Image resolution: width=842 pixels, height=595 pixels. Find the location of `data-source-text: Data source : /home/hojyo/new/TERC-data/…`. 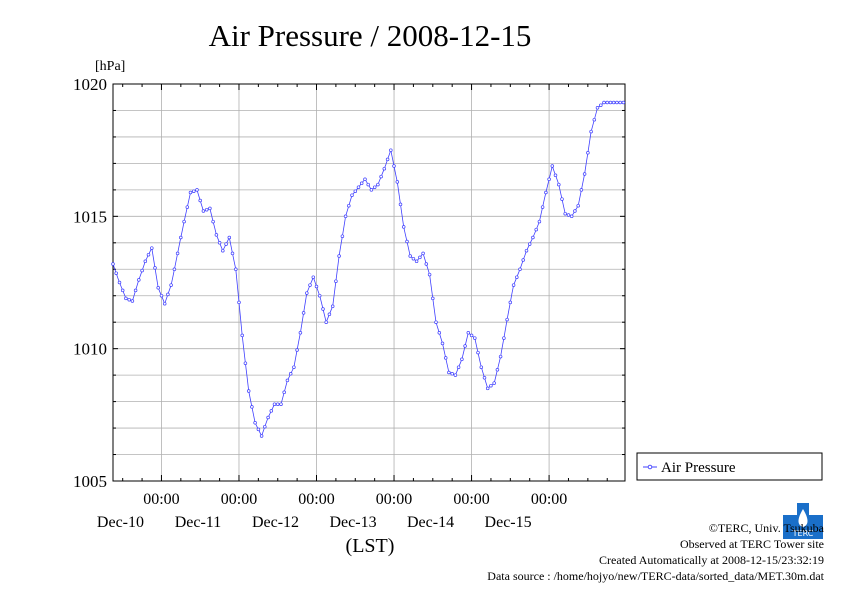

data-source-text: Data source : /home/hojyo/new/TERC-data/… is located at coordinates (655, 576).